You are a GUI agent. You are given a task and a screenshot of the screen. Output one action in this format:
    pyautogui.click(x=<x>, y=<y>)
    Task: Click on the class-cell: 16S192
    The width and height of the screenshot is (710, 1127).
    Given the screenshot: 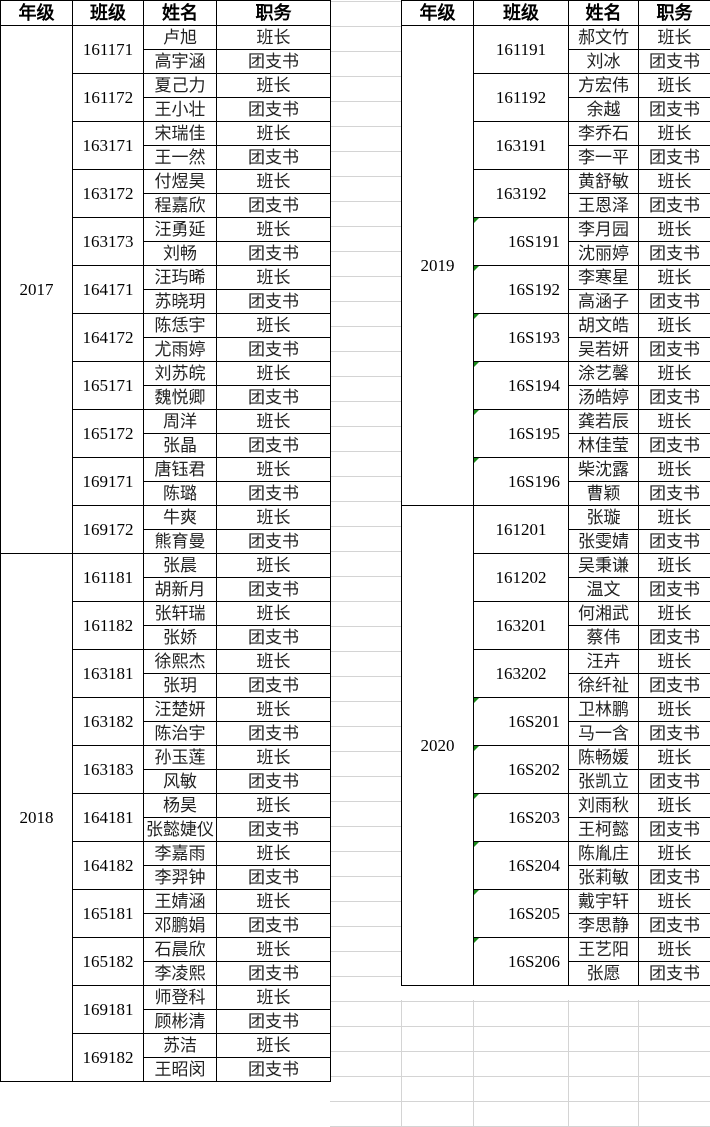 What is the action you would take?
    pyautogui.click(x=521, y=289)
    